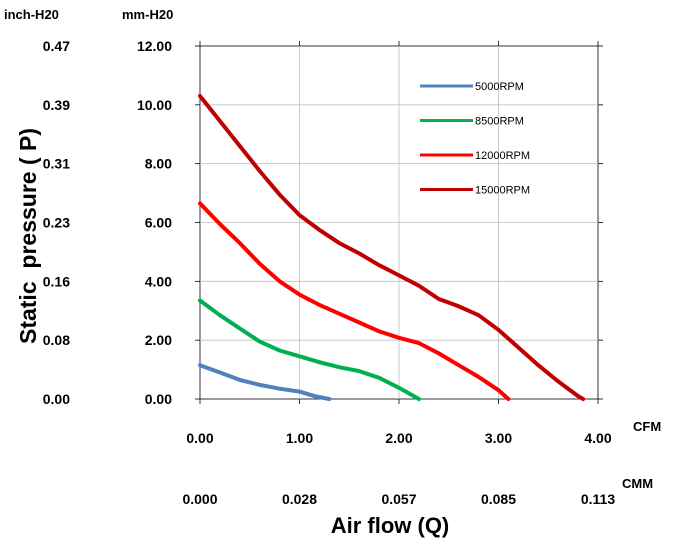 The image size is (685, 544). I want to click on y-tick-label-inch: 0.16, so click(56, 281).